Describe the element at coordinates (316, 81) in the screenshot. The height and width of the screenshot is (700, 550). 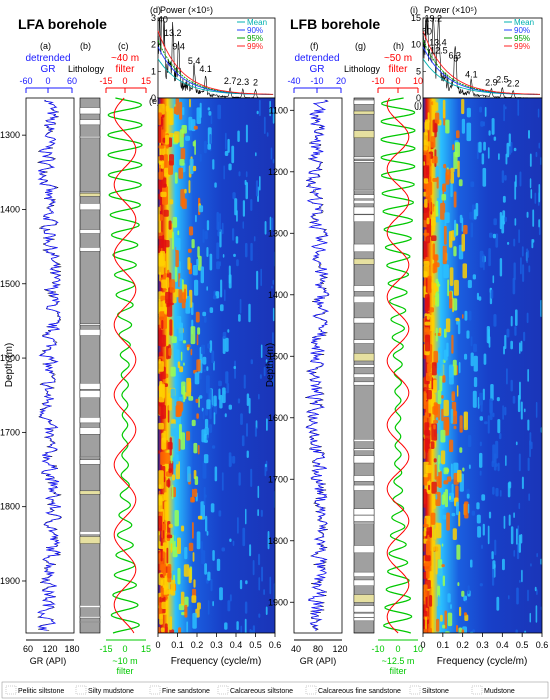
I see `lfb-gr-tick-1: -10` at that location.